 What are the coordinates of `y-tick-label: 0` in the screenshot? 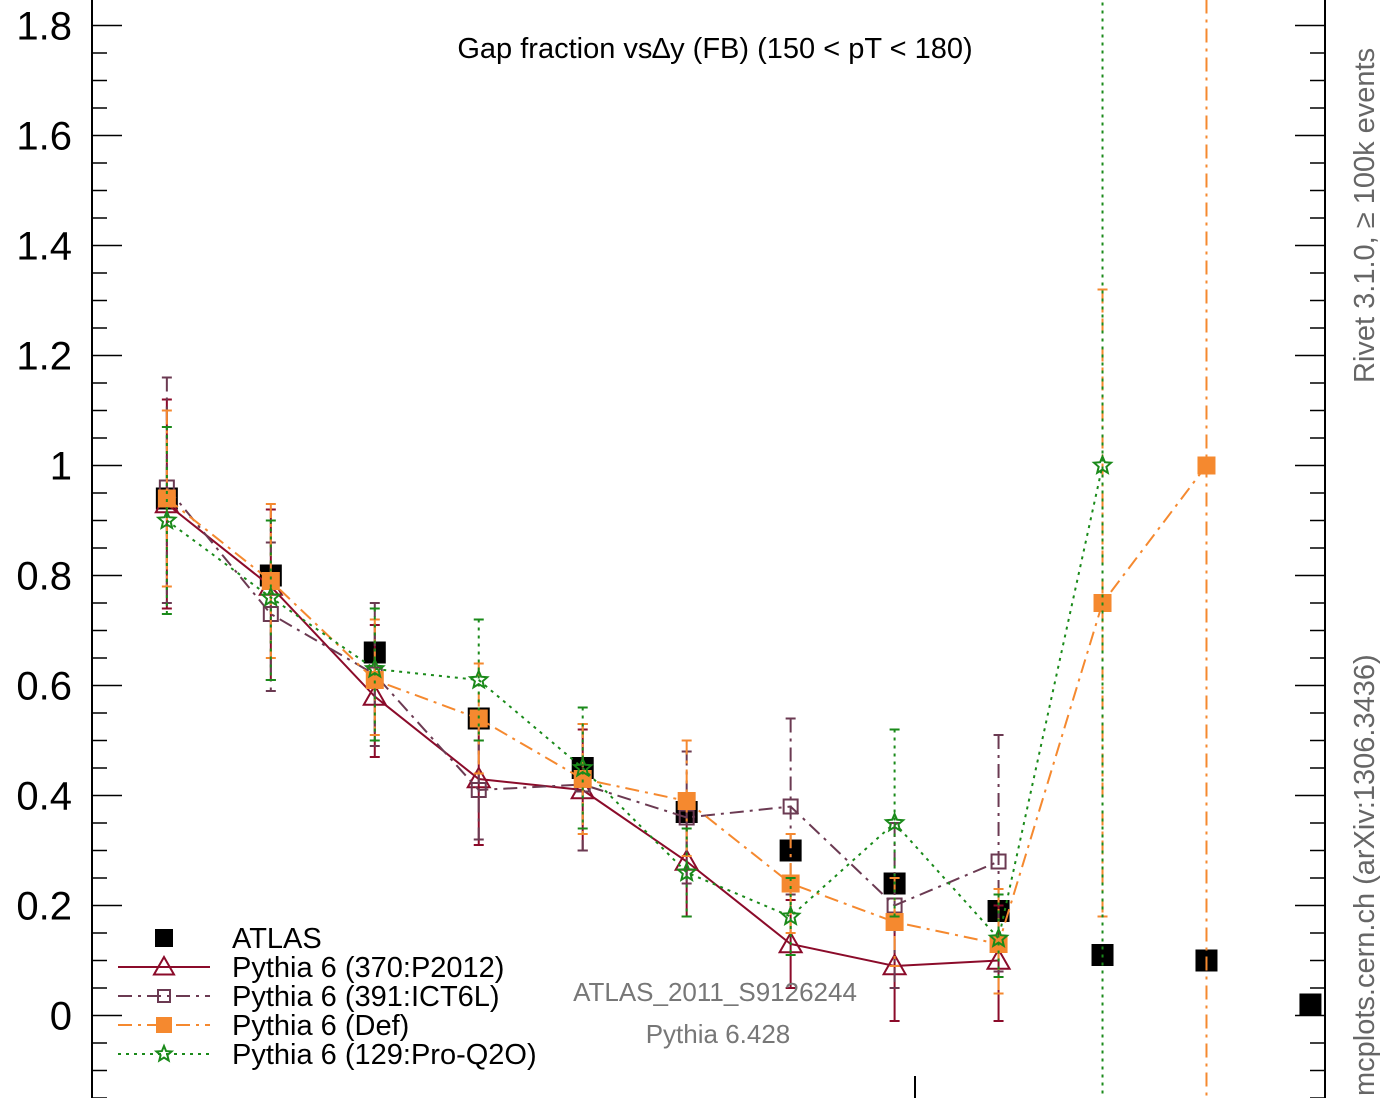 It's located at (61, 1017).